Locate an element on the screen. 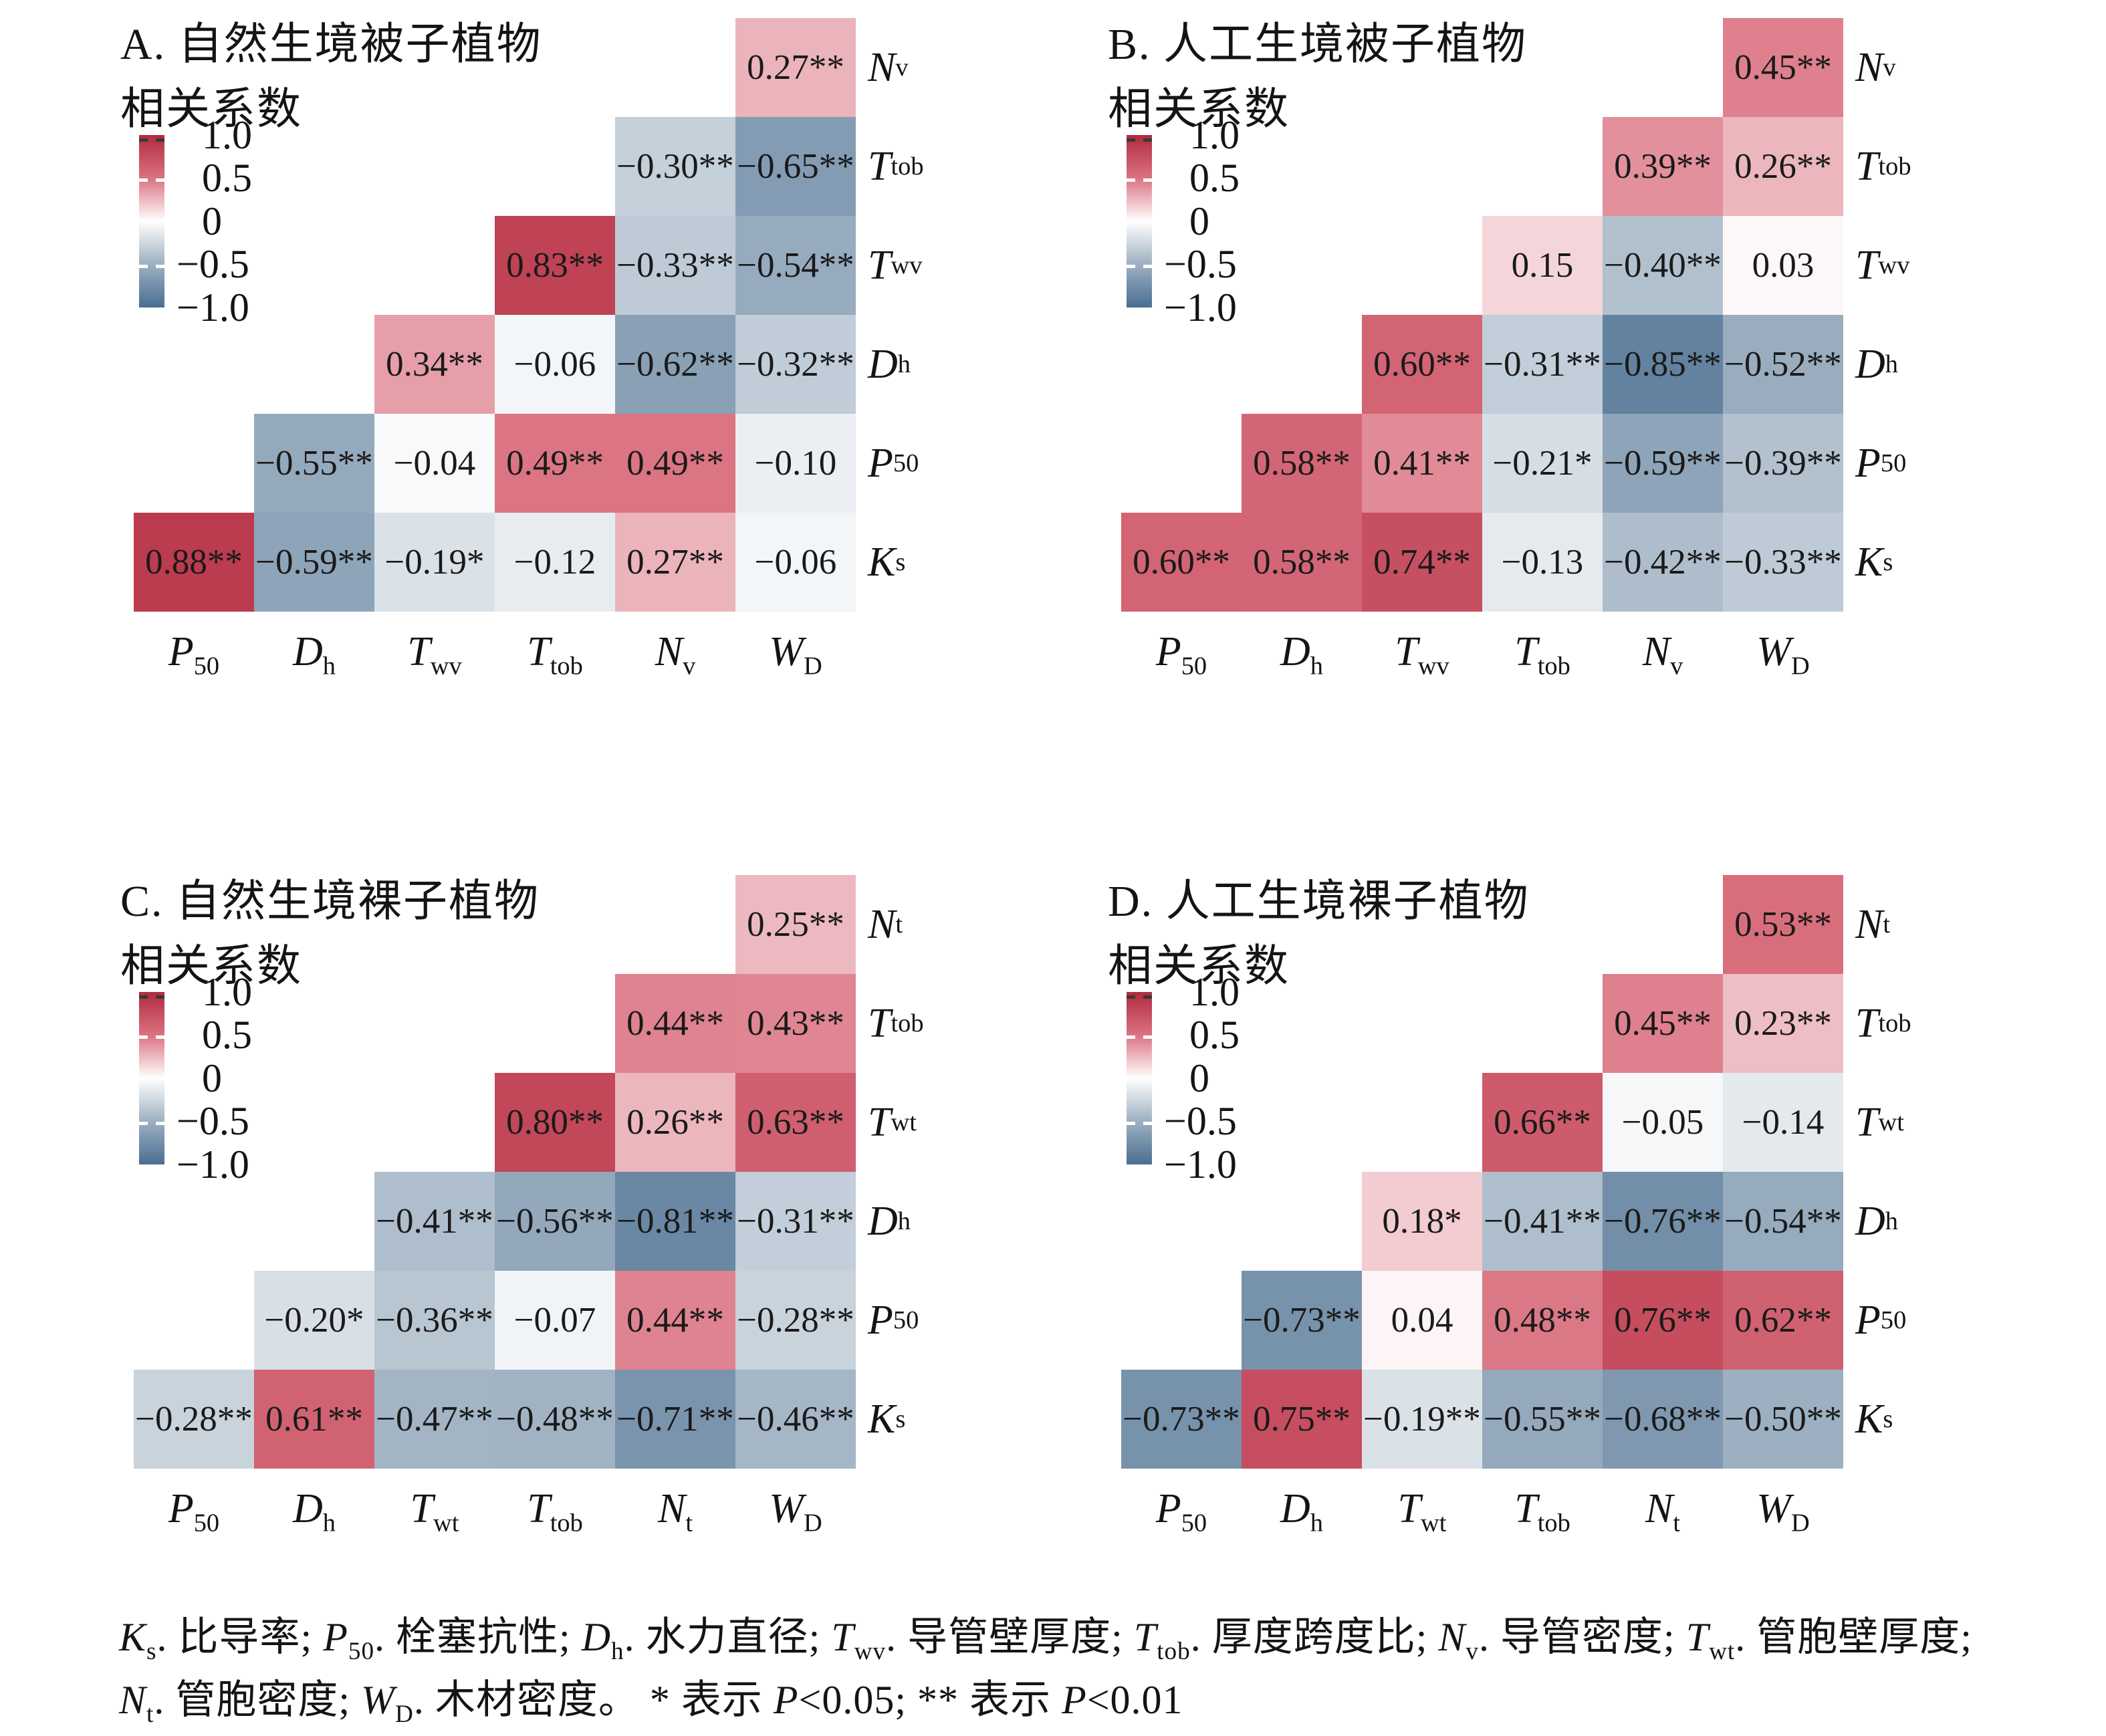 Image resolution: width=2106 pixels, height=1736 pixels. cell-value: −0.62** is located at coordinates (675, 364).